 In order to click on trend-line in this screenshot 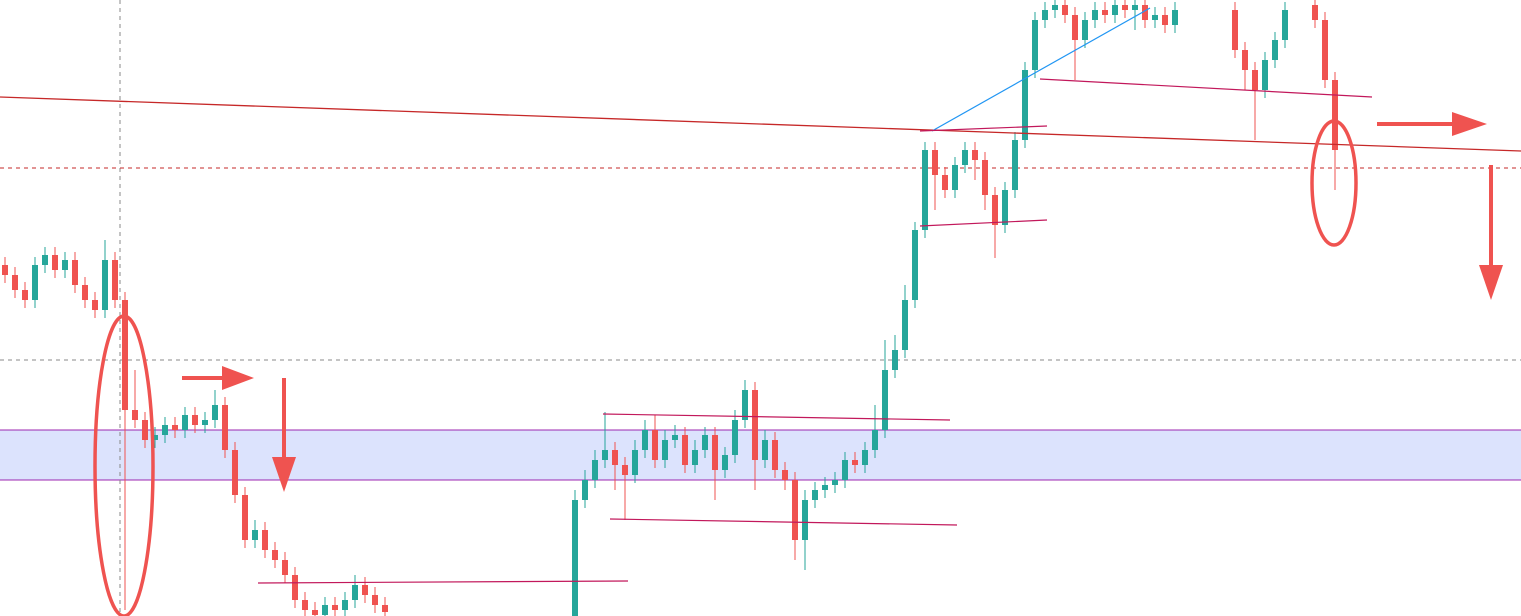, I will do `click(760, 124)`.